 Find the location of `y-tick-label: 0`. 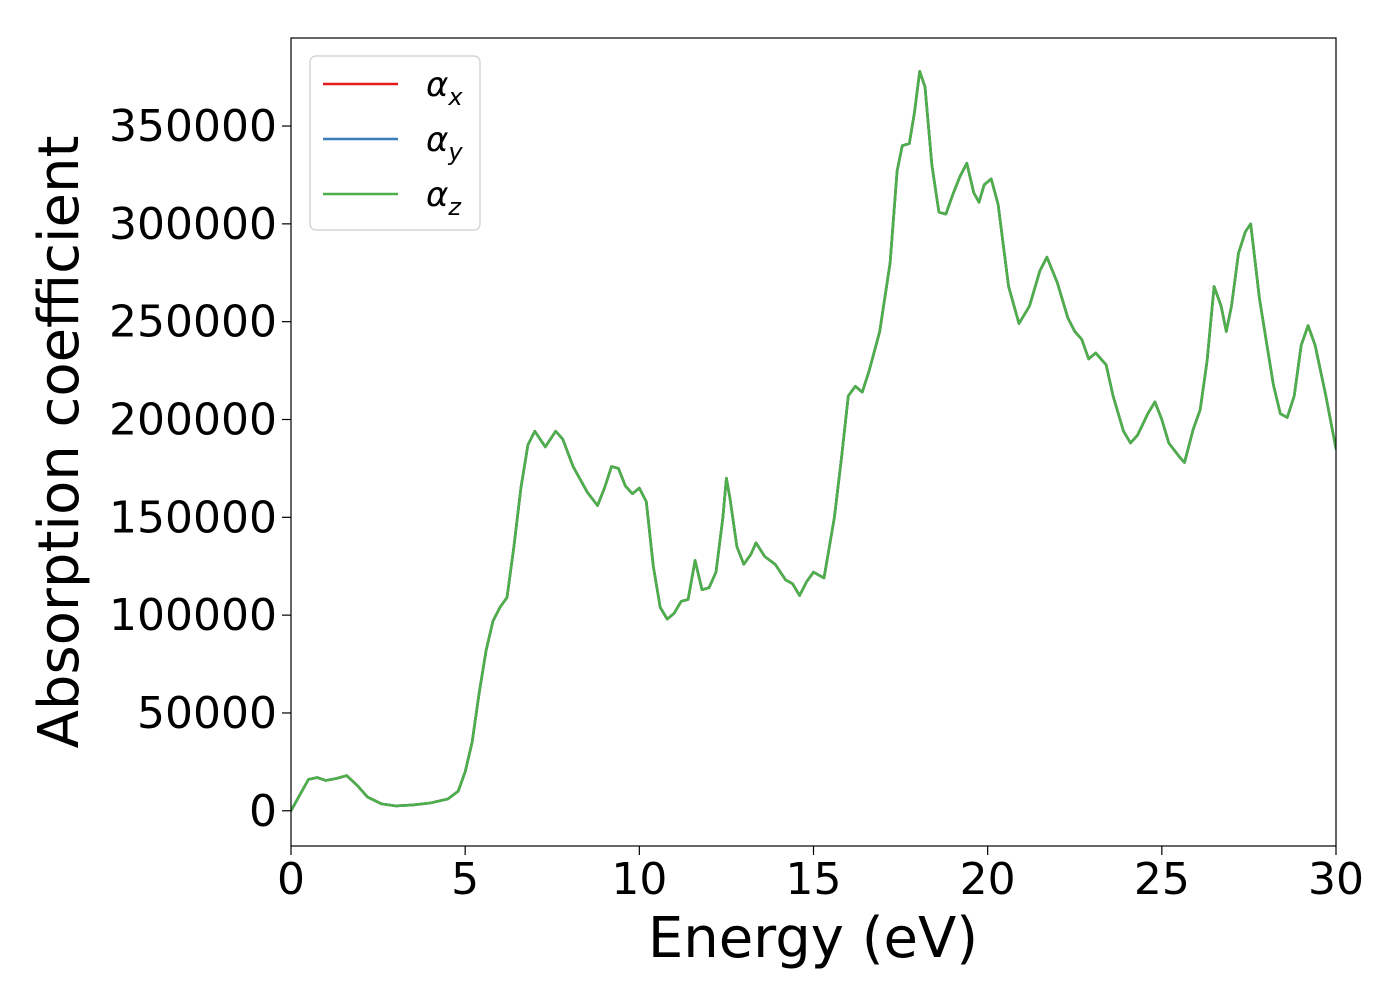

y-tick-label: 0 is located at coordinates (263, 811).